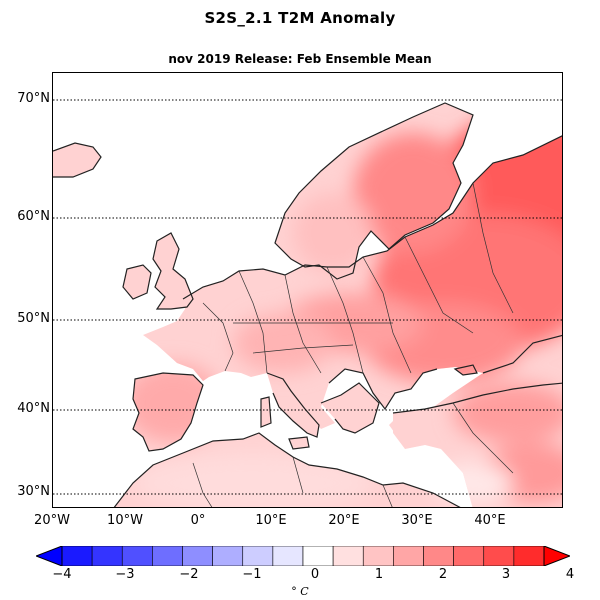 This screenshot has height=600, width=600. Describe the element at coordinates (125, 520) in the screenshot. I see `lon-label-10w: 10°W` at that location.